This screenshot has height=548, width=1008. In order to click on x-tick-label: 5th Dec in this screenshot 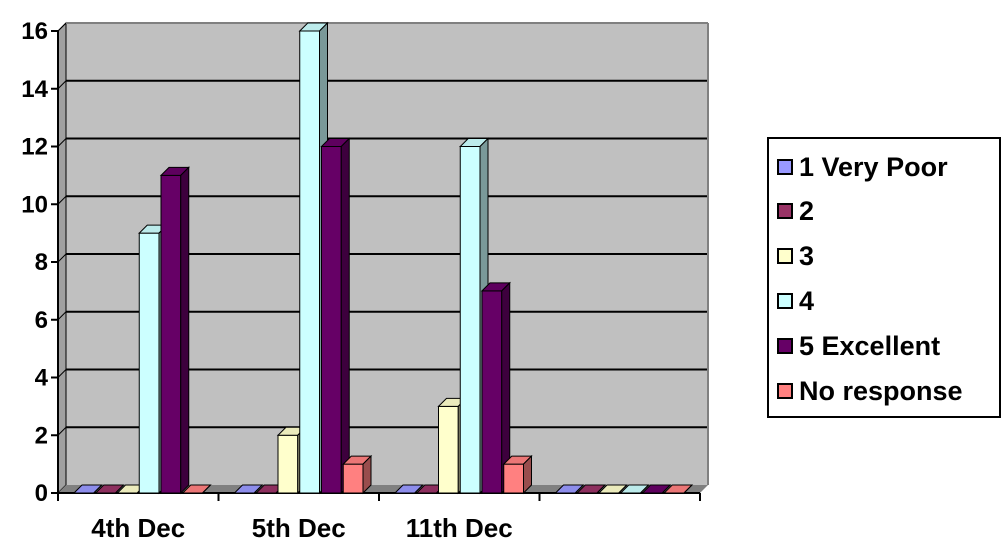, I will do `click(299, 528)`.